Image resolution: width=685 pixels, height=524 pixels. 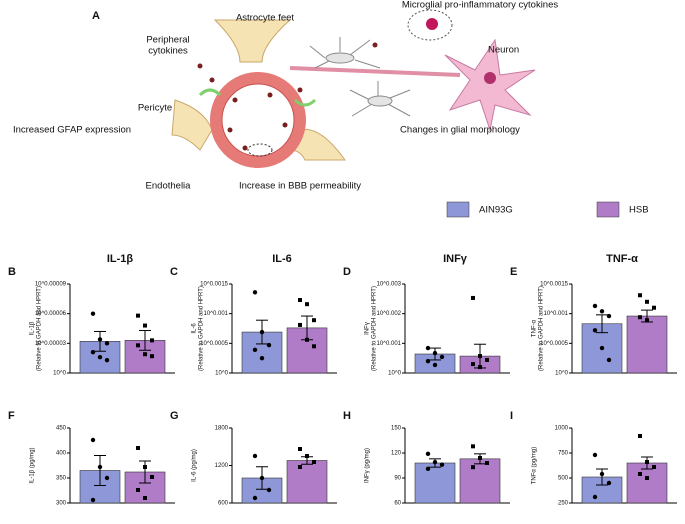 I want to click on diagram-label: cytokines, so click(x=168, y=51).